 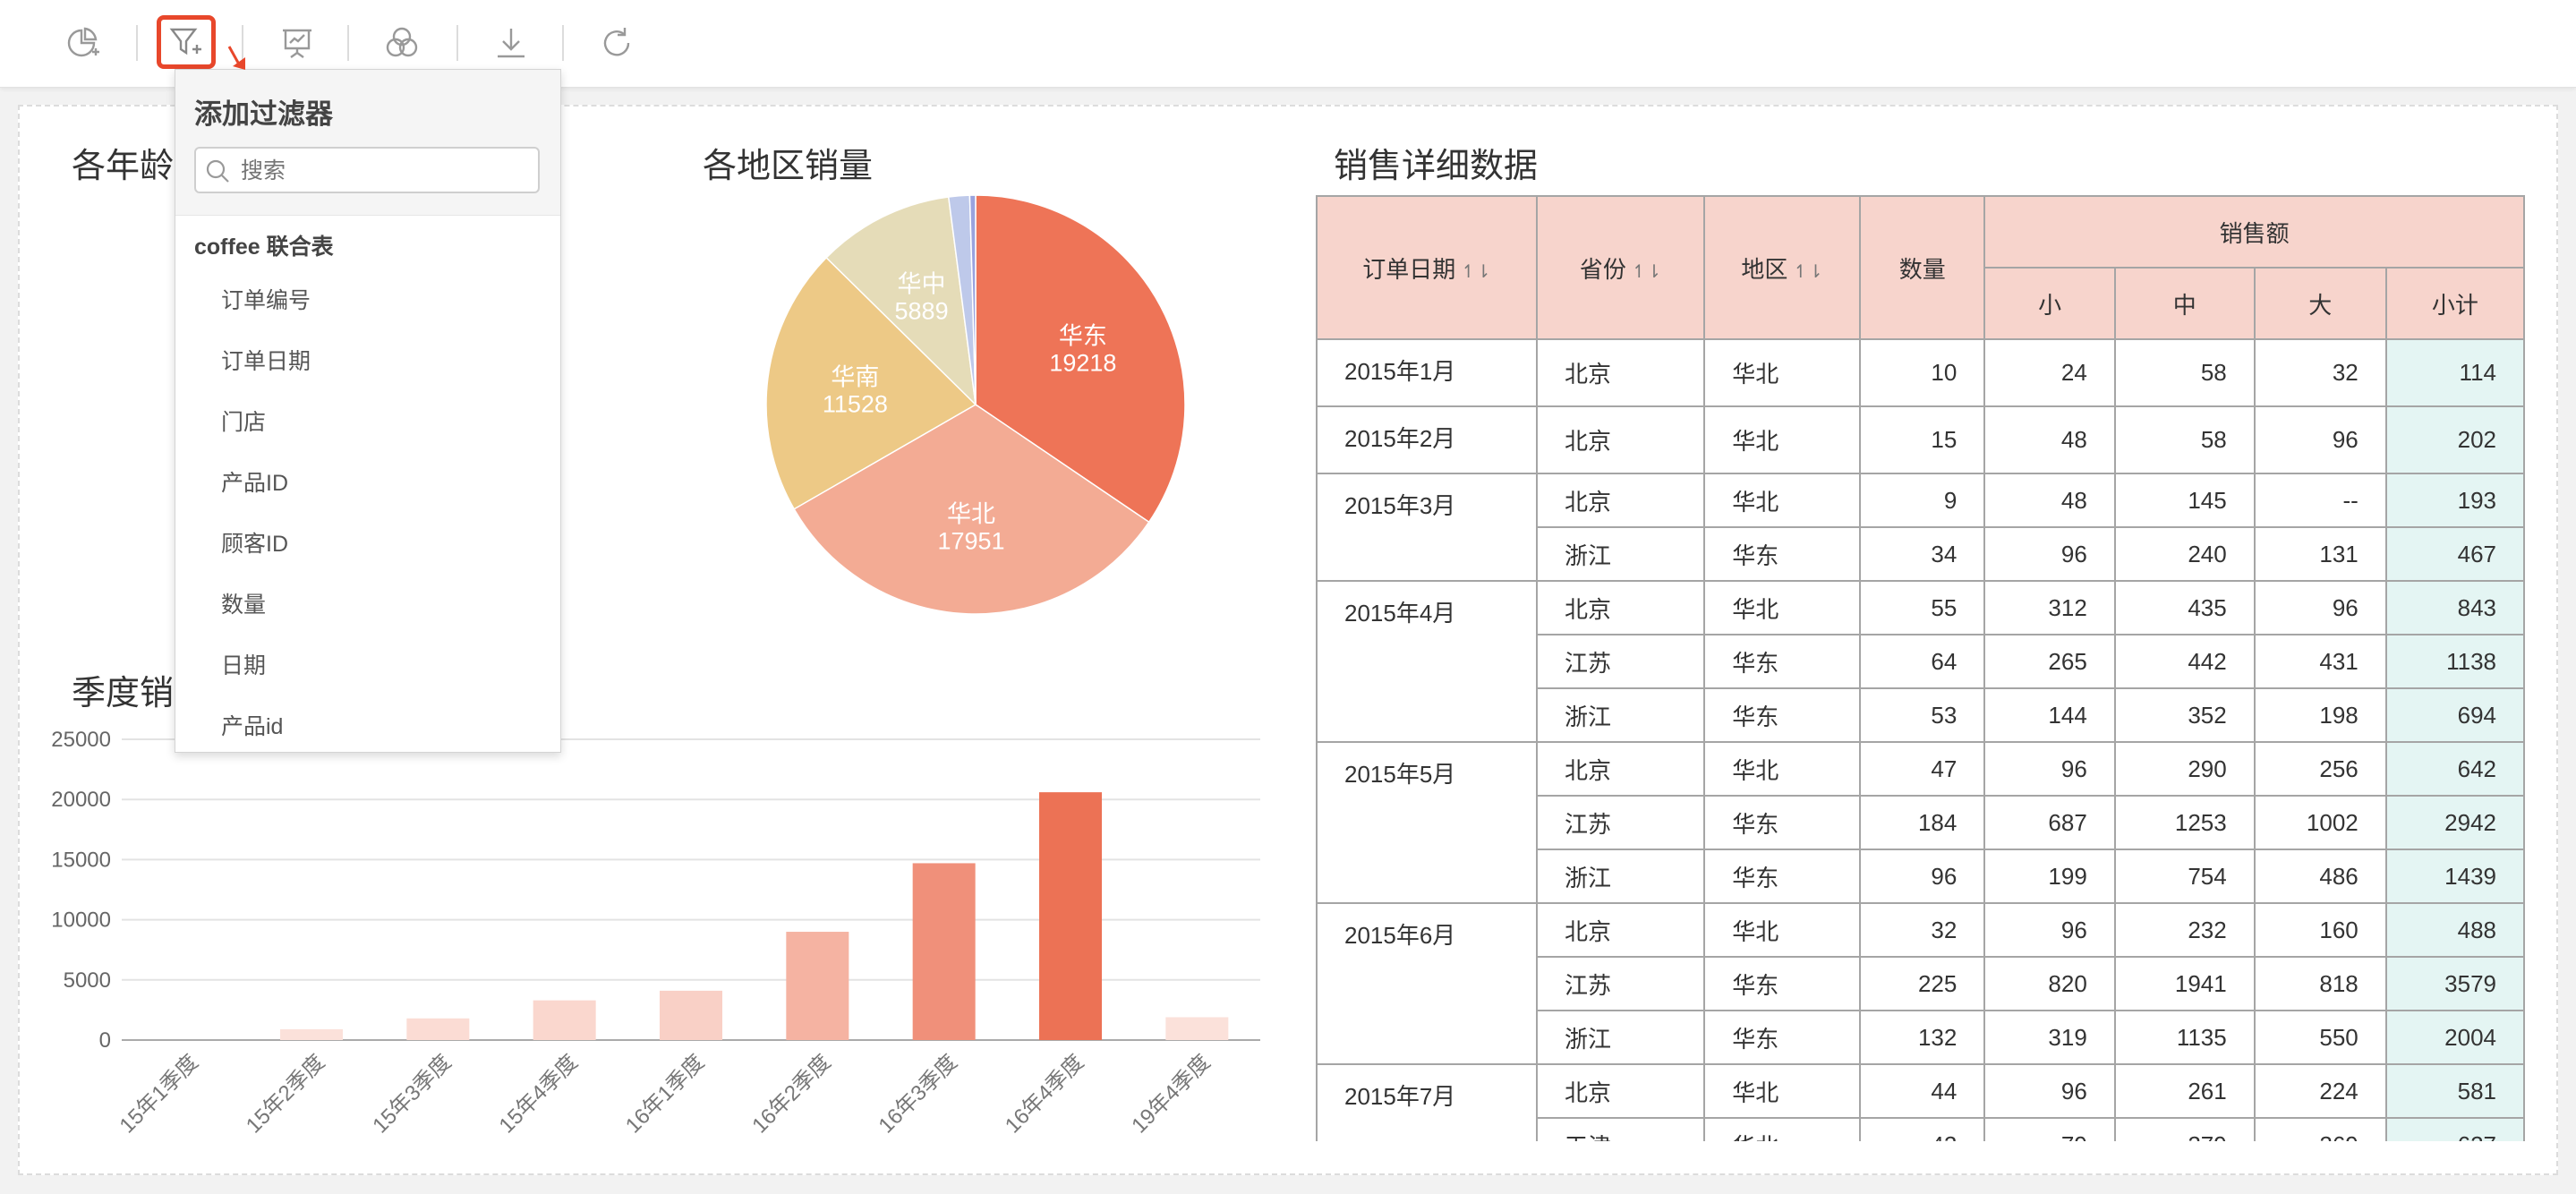 What do you see at coordinates (255, 544) in the screenshot?
I see `filter-field-item: 顾客ID` at bounding box center [255, 544].